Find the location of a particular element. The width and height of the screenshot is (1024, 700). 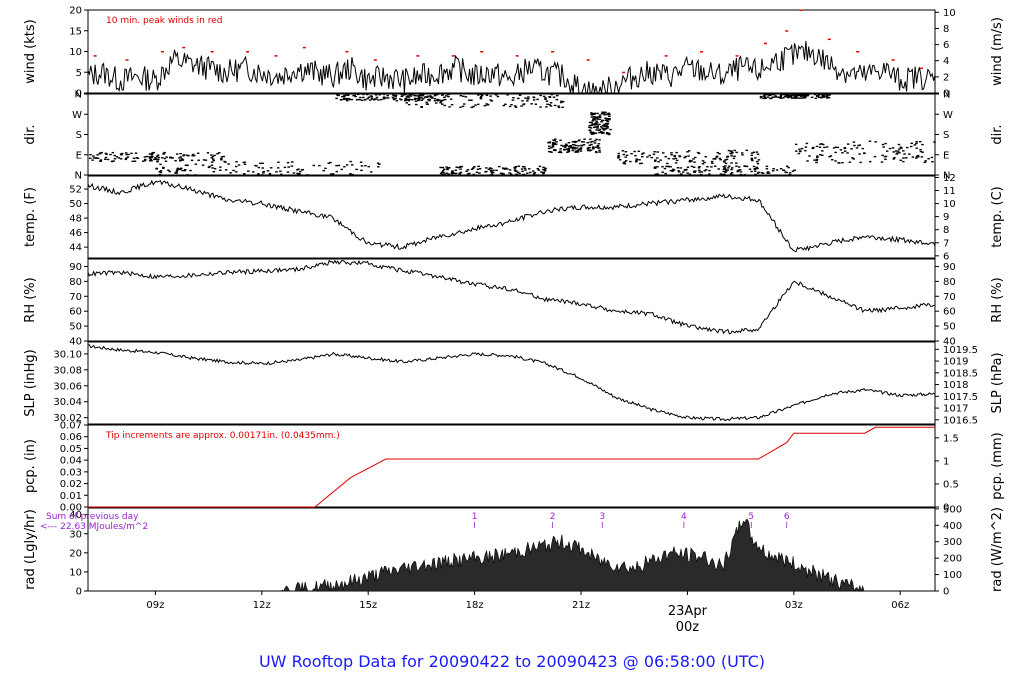

slp-ytick-right-label: 1017.5 is located at coordinates (960, 397).